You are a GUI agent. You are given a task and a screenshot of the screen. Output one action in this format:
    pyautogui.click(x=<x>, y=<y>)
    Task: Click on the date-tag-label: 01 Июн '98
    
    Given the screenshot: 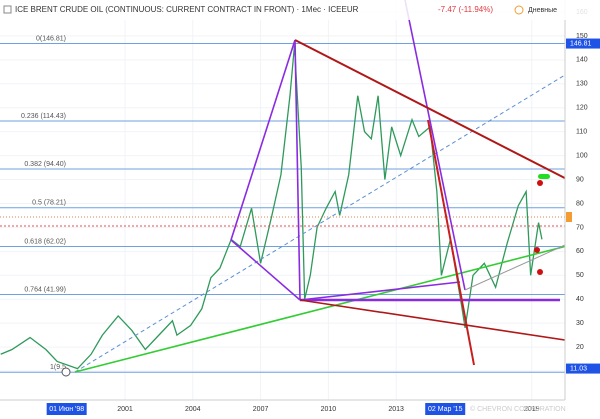 What is the action you would take?
    pyautogui.click(x=66, y=409)
    